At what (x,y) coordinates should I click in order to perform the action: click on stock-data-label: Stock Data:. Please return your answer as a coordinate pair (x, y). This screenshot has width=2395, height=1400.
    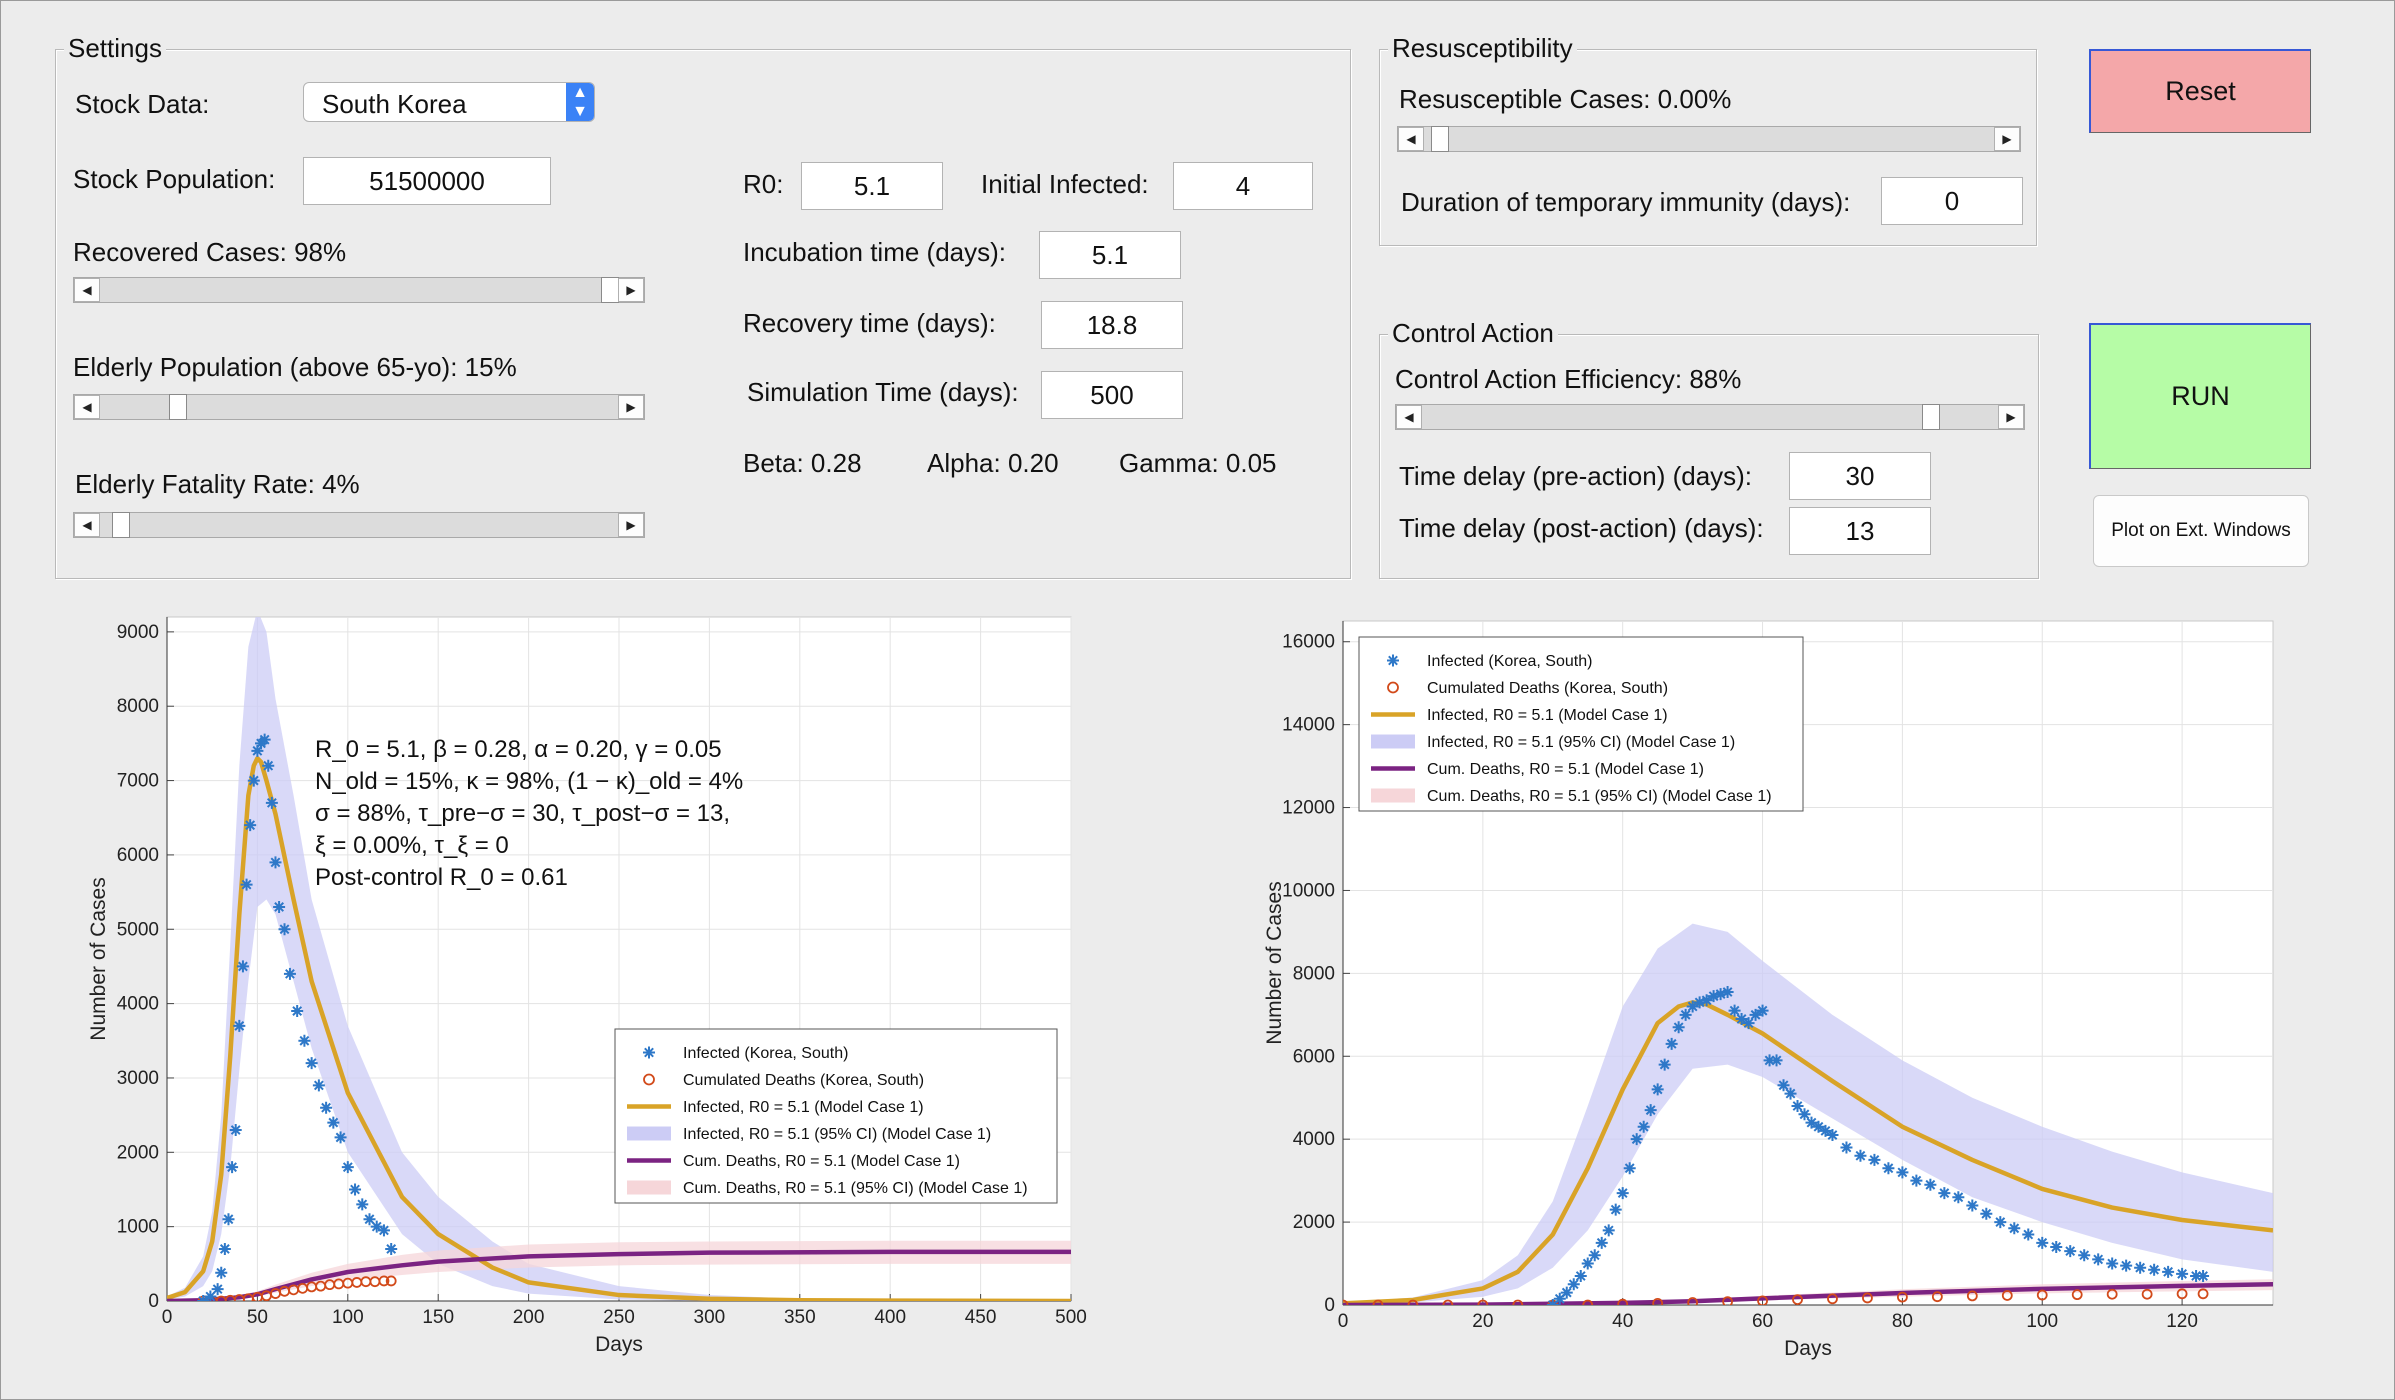
    Looking at the image, I should click on (142, 104).